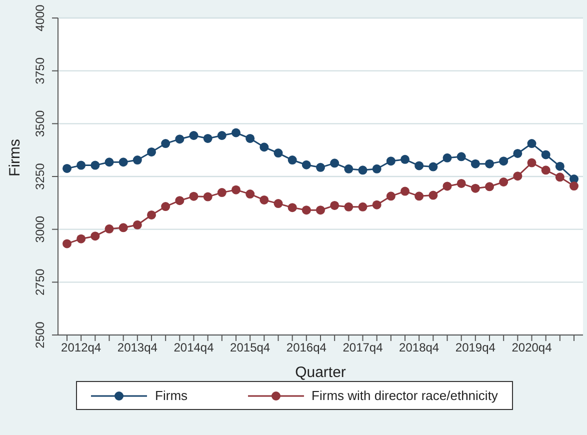 This screenshot has height=435, width=587. Describe the element at coordinates (419, 347) in the screenshot. I see `x-tick-label: 2018q4` at that location.